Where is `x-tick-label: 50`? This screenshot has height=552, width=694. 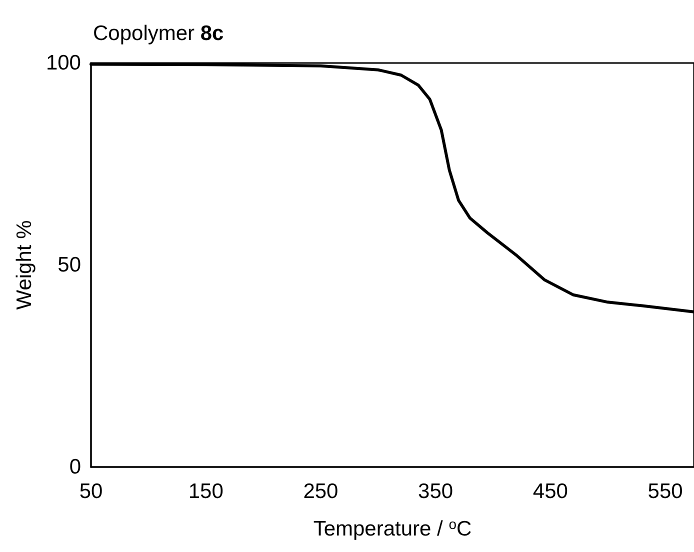 x-tick-label: 50 is located at coordinates (91, 491).